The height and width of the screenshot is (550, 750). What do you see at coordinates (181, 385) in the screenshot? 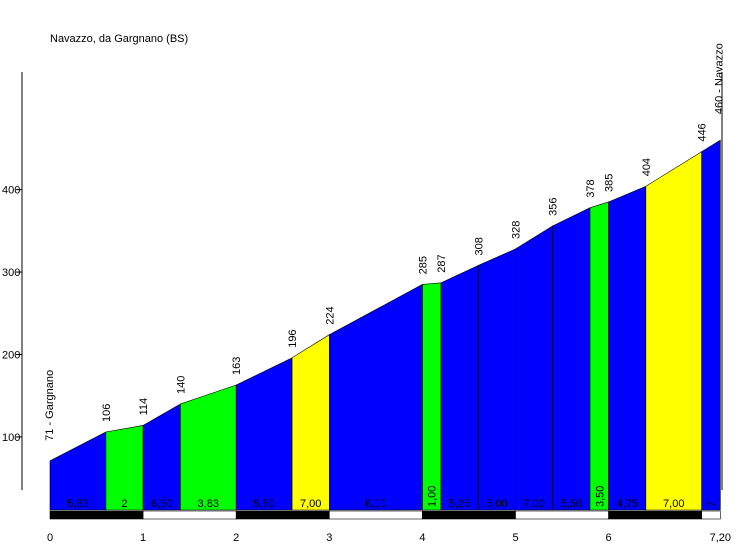
I see `elevation-label: 140` at bounding box center [181, 385].